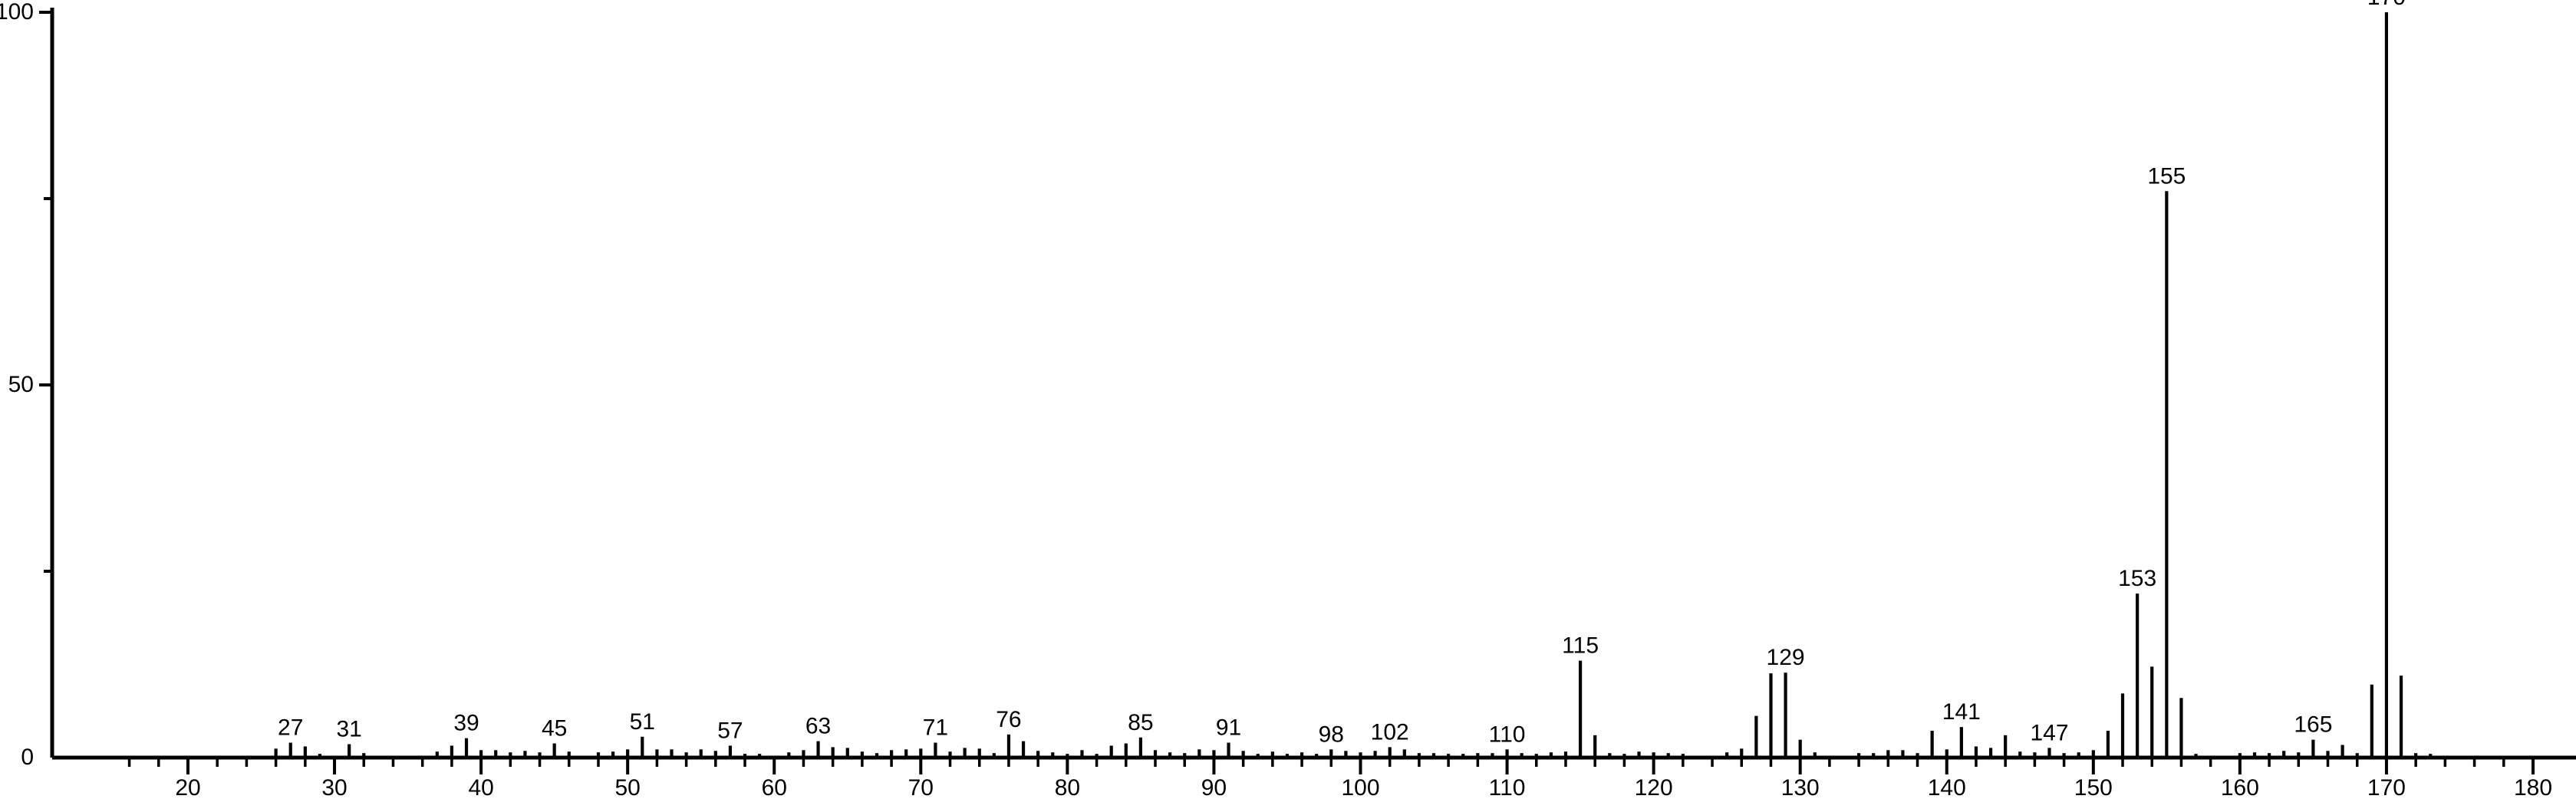 The image size is (2576, 799). What do you see at coordinates (628, 787) in the screenshot?
I see `x-axis-tick-label: 50` at bounding box center [628, 787].